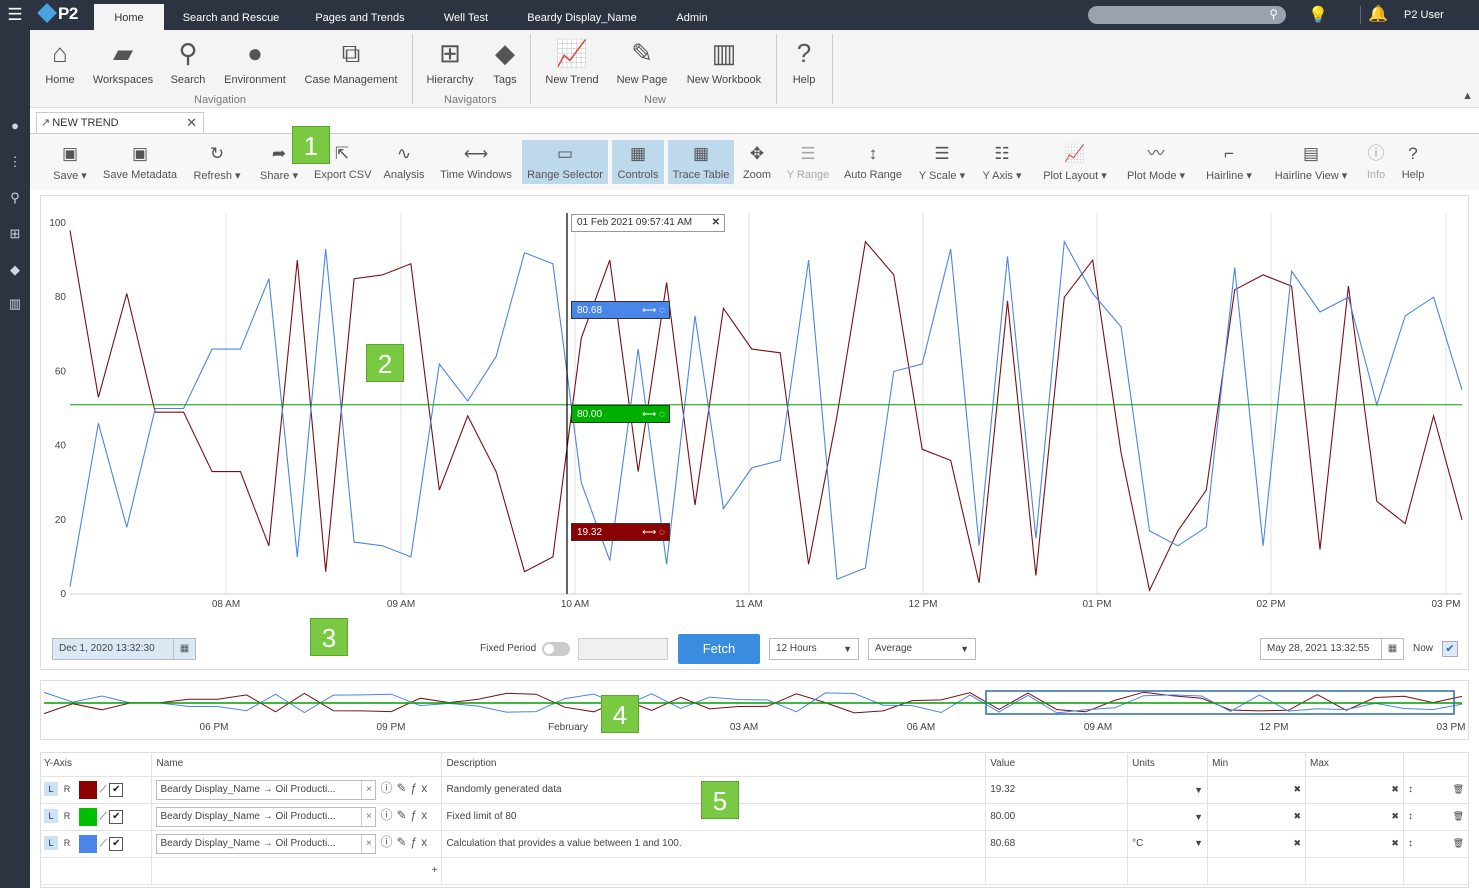 The height and width of the screenshot is (888, 1479). Describe the element at coordinates (279, 162) in the screenshot. I see `share-button: ➦ Share ▾` at that location.